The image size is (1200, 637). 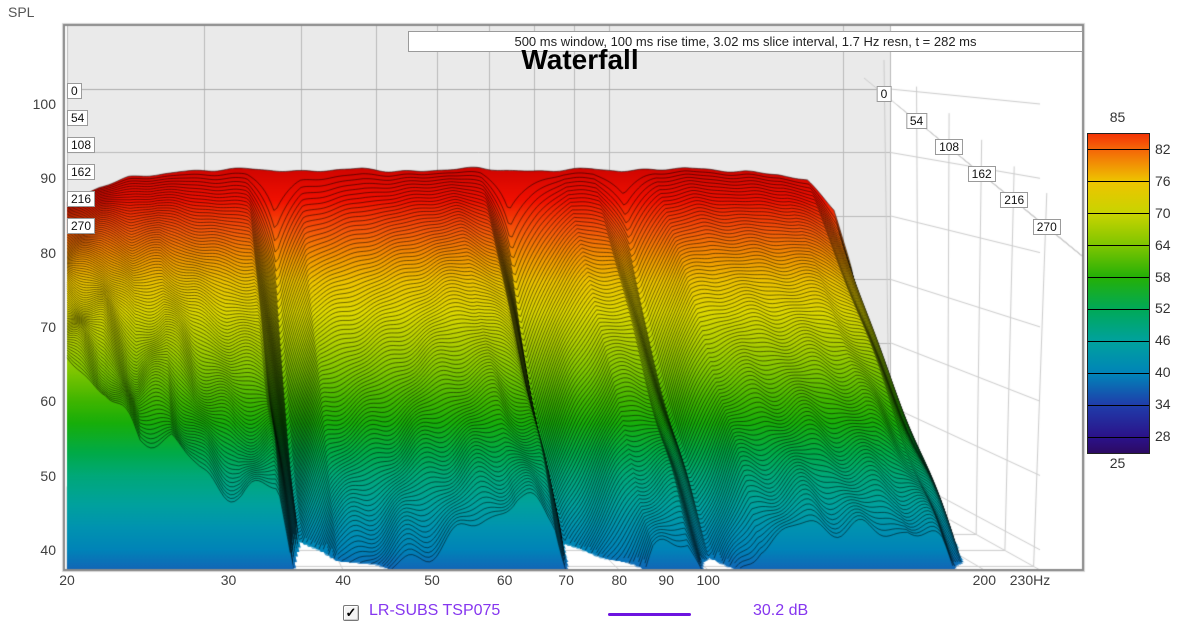 I want to click on time-tick-label-right: 54, so click(x=916, y=120).